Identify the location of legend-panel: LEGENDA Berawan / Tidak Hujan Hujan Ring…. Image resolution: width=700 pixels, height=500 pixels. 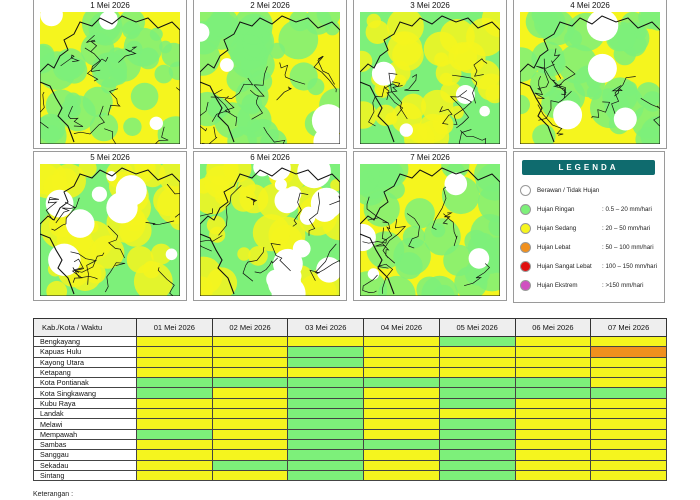
(589, 227).